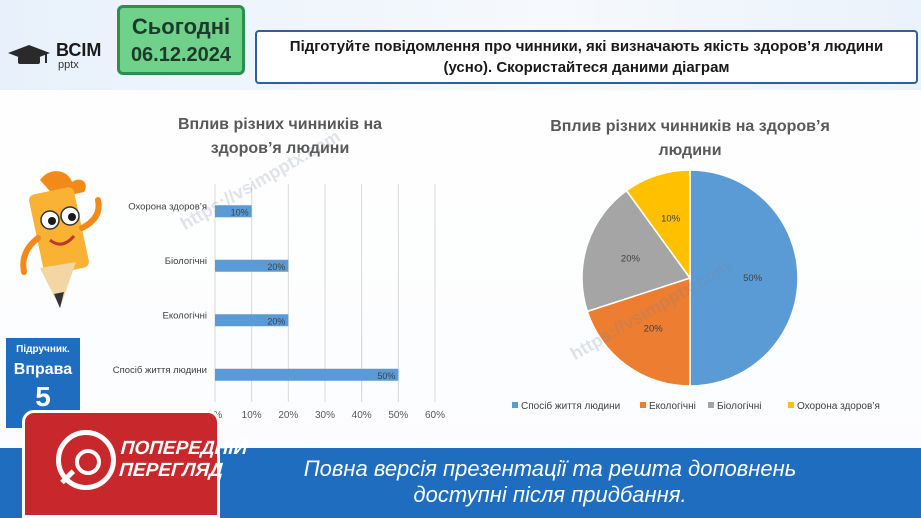 The image size is (921, 518). Describe the element at coordinates (43, 396) in the screenshot. I see `badge-line-3: 5` at that location.